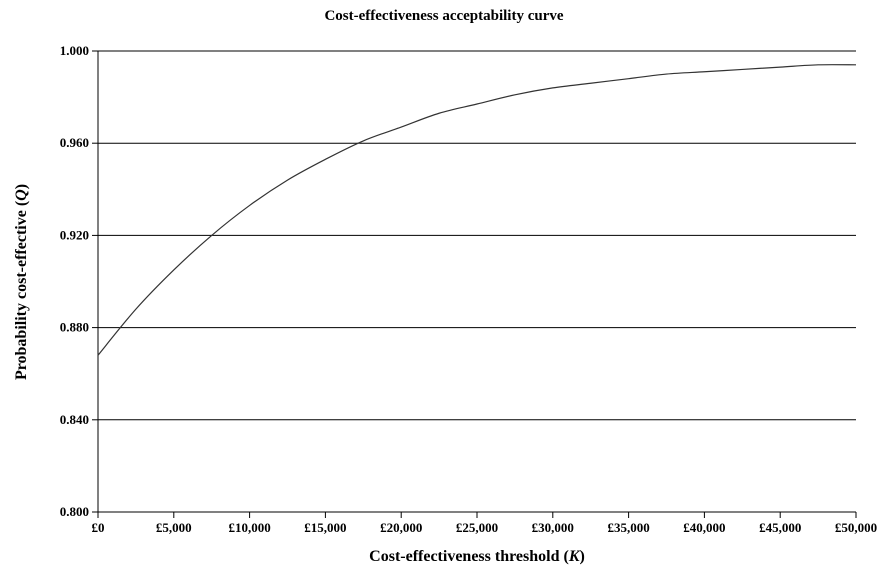  What do you see at coordinates (74, 281) in the screenshot?
I see `y-tick-labels: 0.800 0.840 0.880 0.920 0.960 1.000` at bounding box center [74, 281].